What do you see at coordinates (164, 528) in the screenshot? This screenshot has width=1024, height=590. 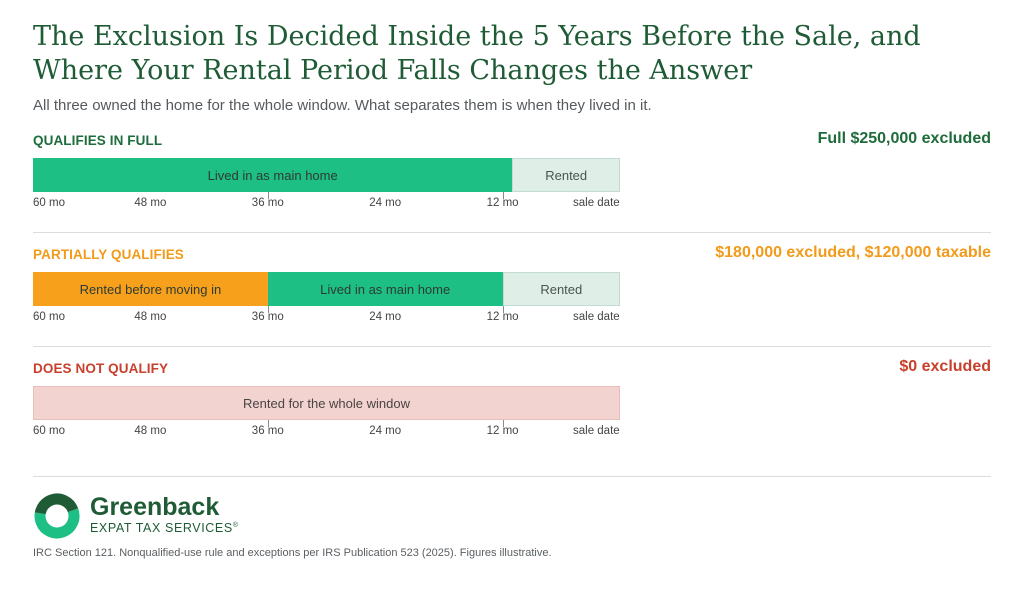 I see `brand-tagline: EXPAT TAX SERVICES®` at bounding box center [164, 528].